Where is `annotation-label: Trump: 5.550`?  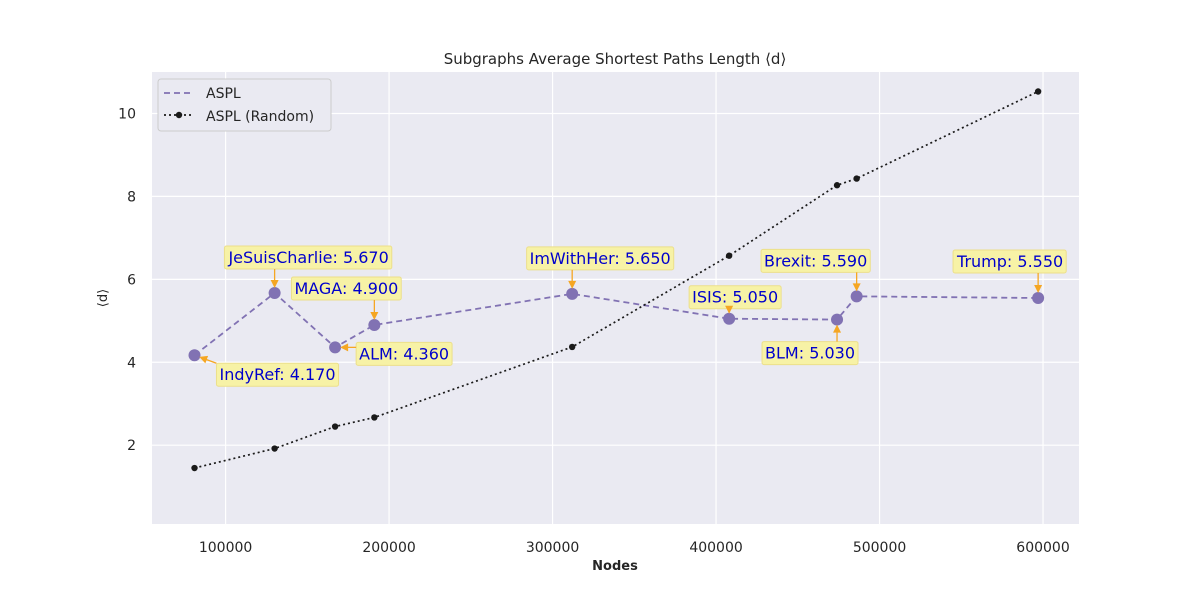 annotation-label: Trump: 5.550 is located at coordinates (1009, 261).